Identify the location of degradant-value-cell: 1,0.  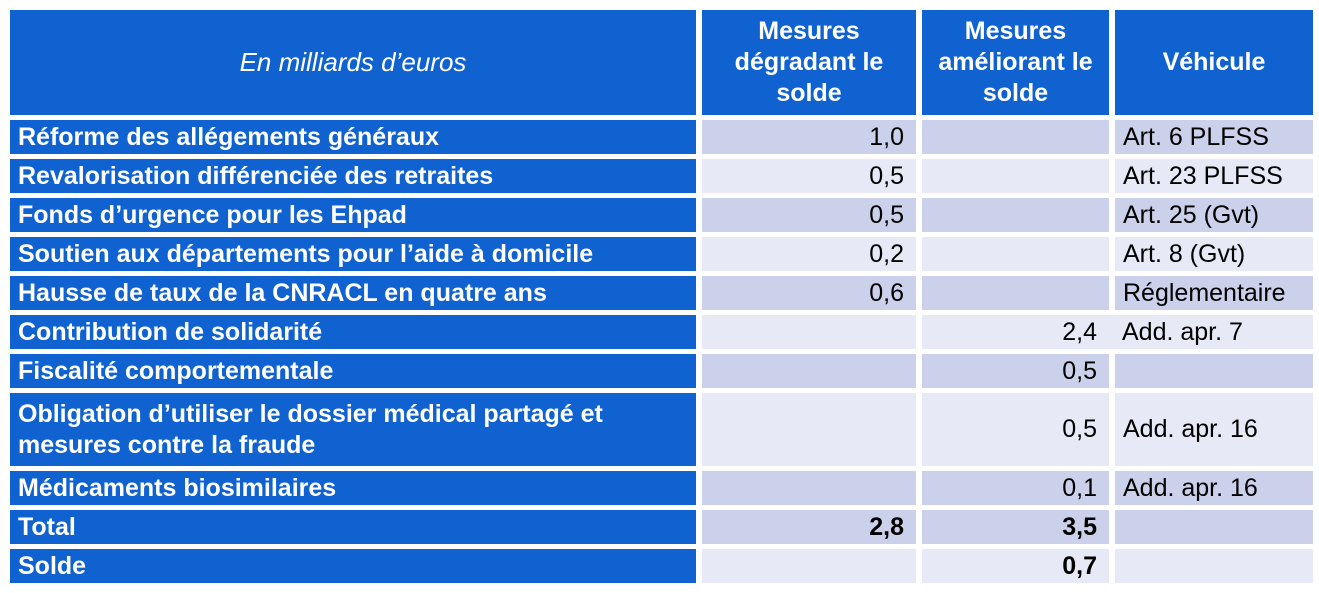
(809, 137).